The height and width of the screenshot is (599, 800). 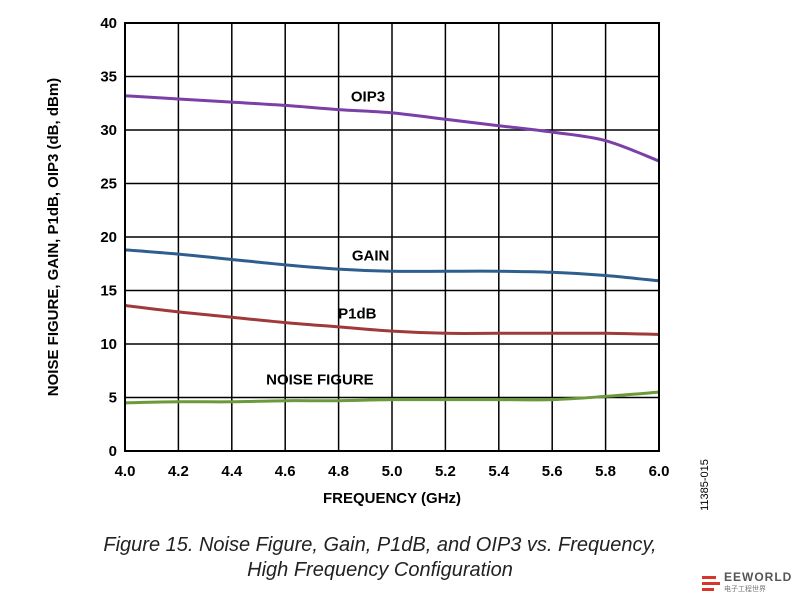 What do you see at coordinates (705, 485) in the screenshot?
I see `figure-id: 11385-015` at bounding box center [705, 485].